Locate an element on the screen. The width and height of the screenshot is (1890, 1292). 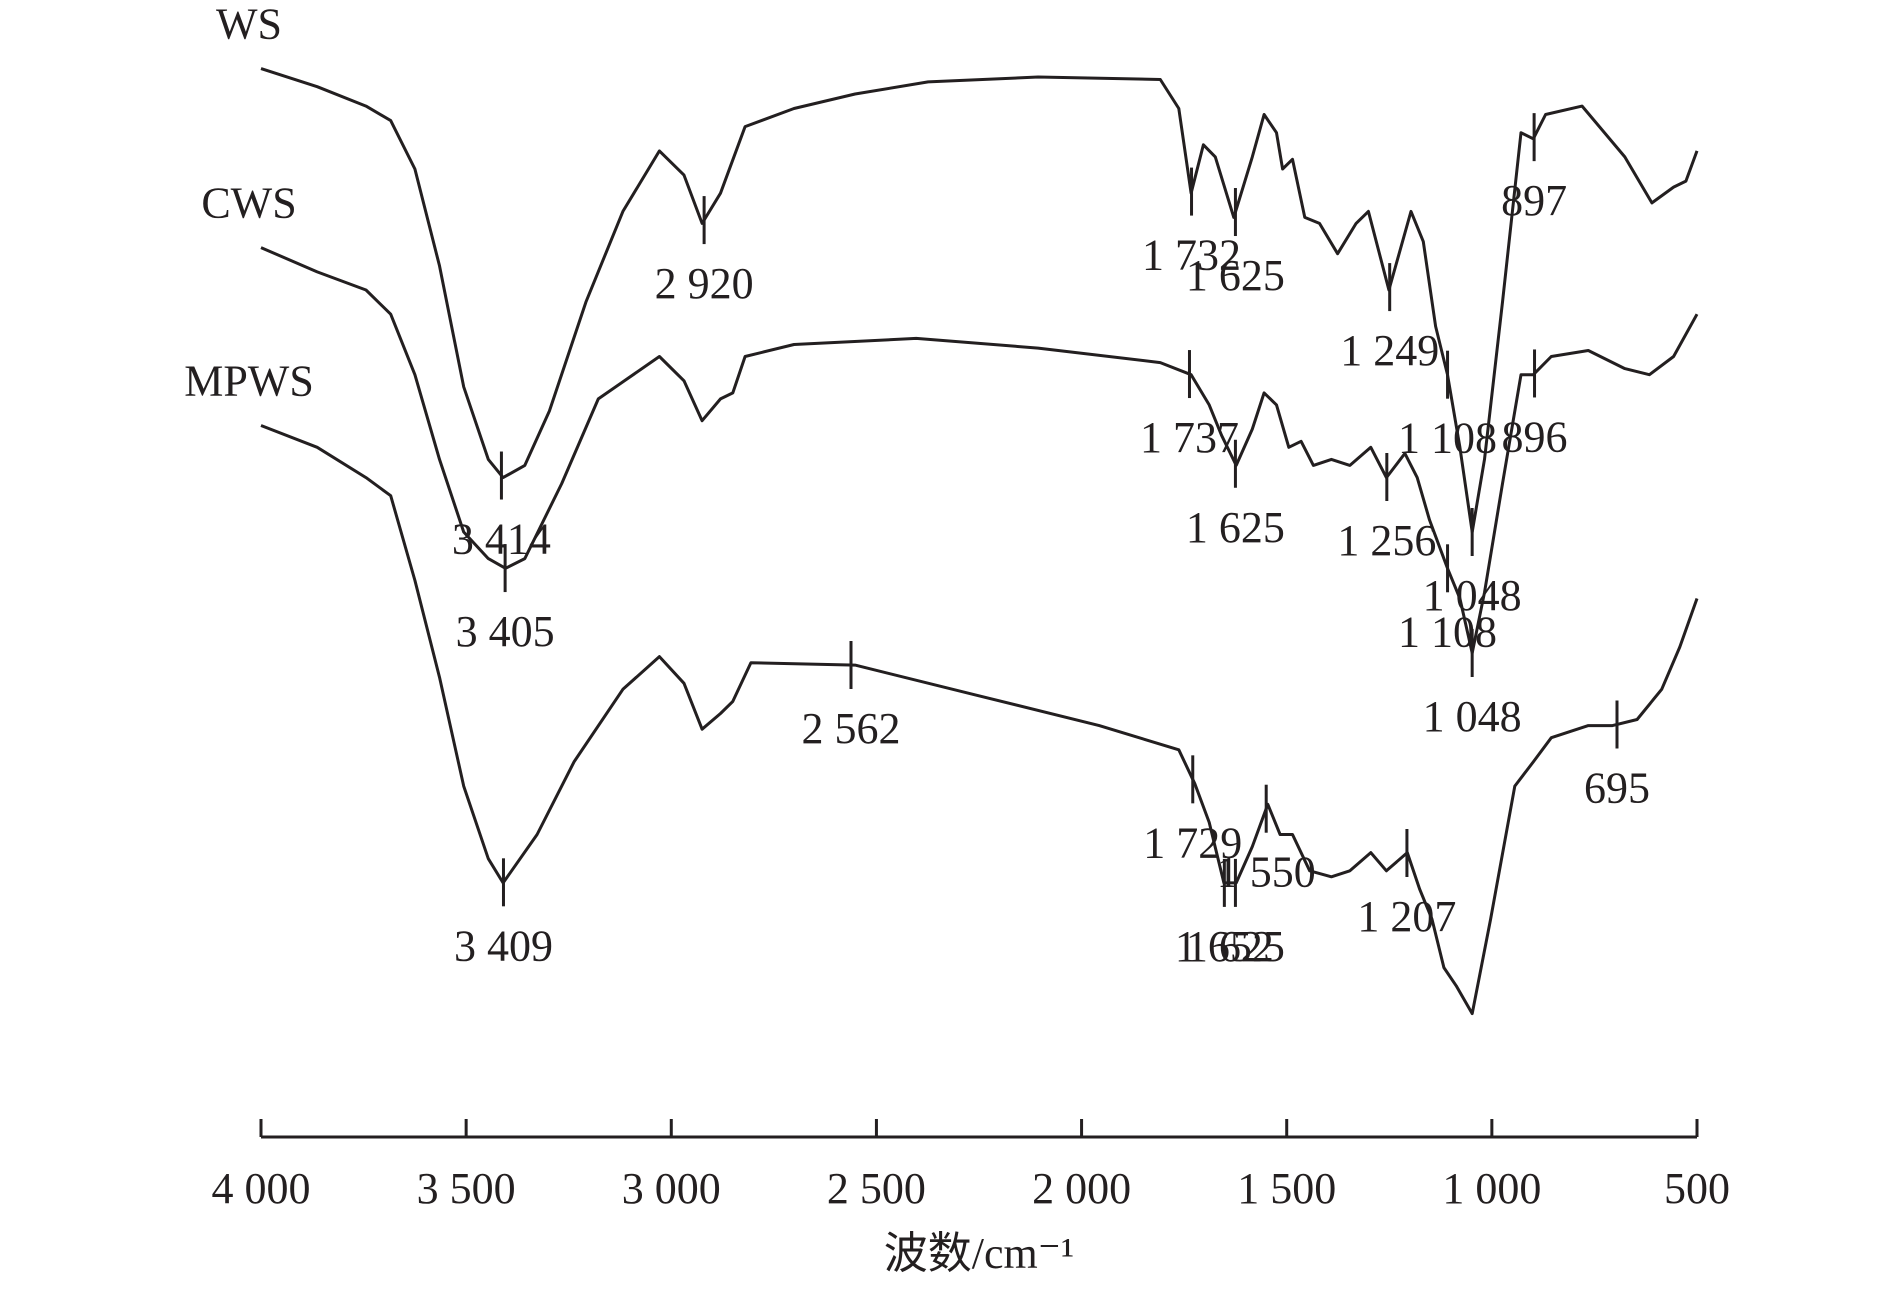
peak-label: 2 562 is located at coordinates (850, 728).